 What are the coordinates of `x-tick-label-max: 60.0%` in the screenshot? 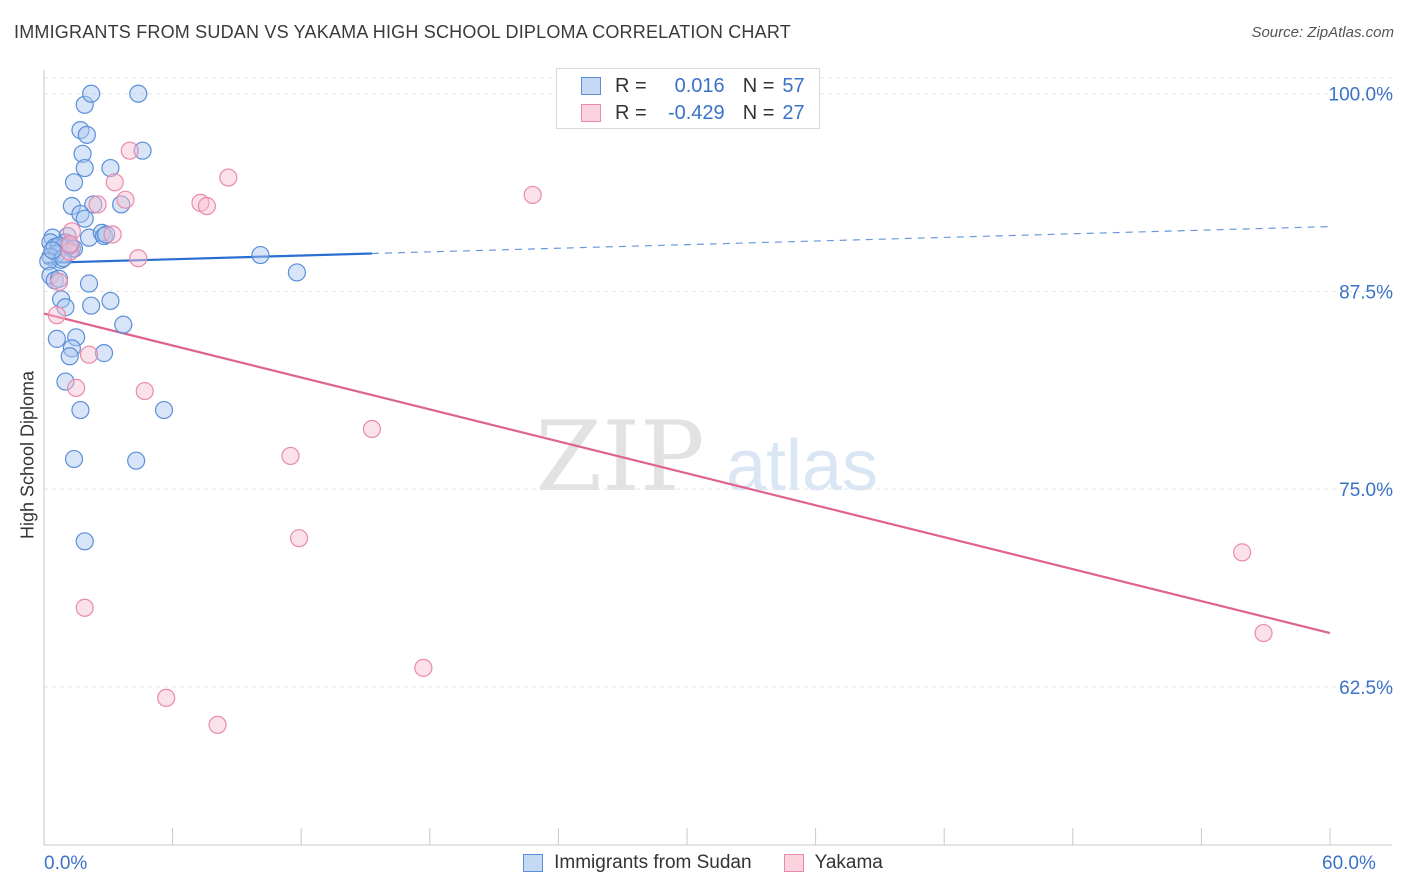 It's located at (1349, 863).